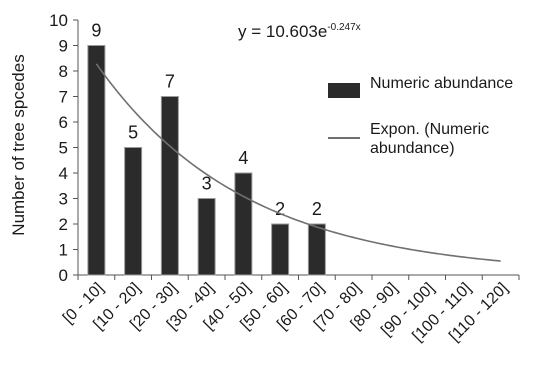 Image resolution: width=539 pixels, height=378 pixels. Describe the element at coordinates (63, 224) in the screenshot. I see `y-tick-label: 2` at that location.